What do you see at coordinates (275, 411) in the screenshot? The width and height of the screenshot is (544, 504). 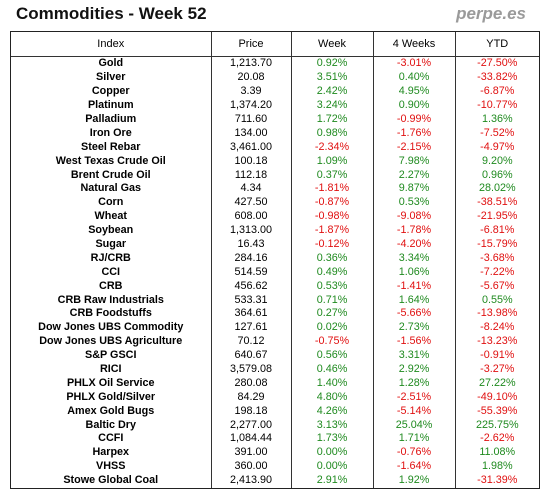 I see `table-row: Amex Gold Bugs 198.18 4.26% -5.14% -55.39%` at bounding box center [275, 411].